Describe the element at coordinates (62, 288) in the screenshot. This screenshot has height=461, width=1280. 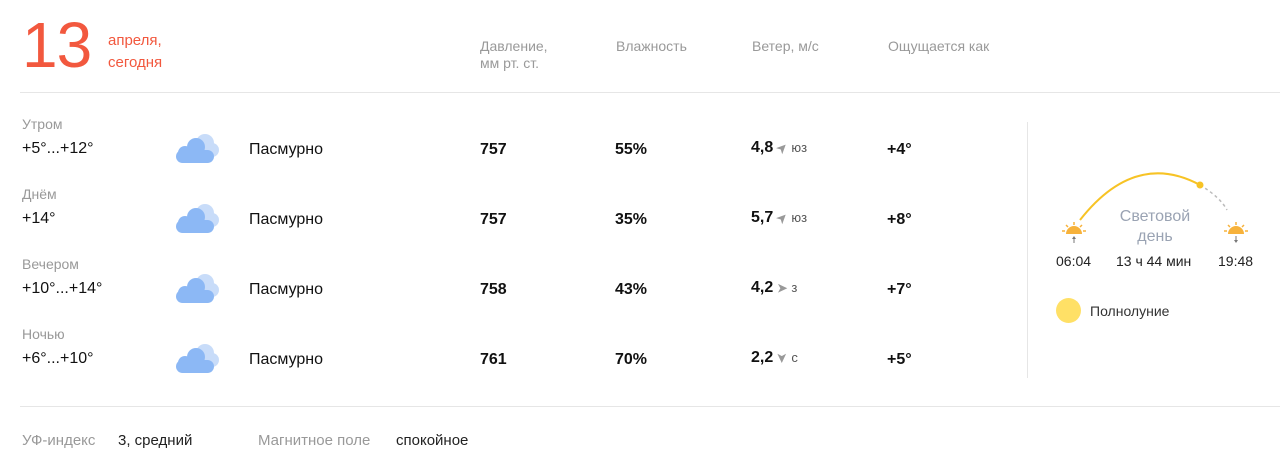
I see `temperature: +10°...+14°` at that location.